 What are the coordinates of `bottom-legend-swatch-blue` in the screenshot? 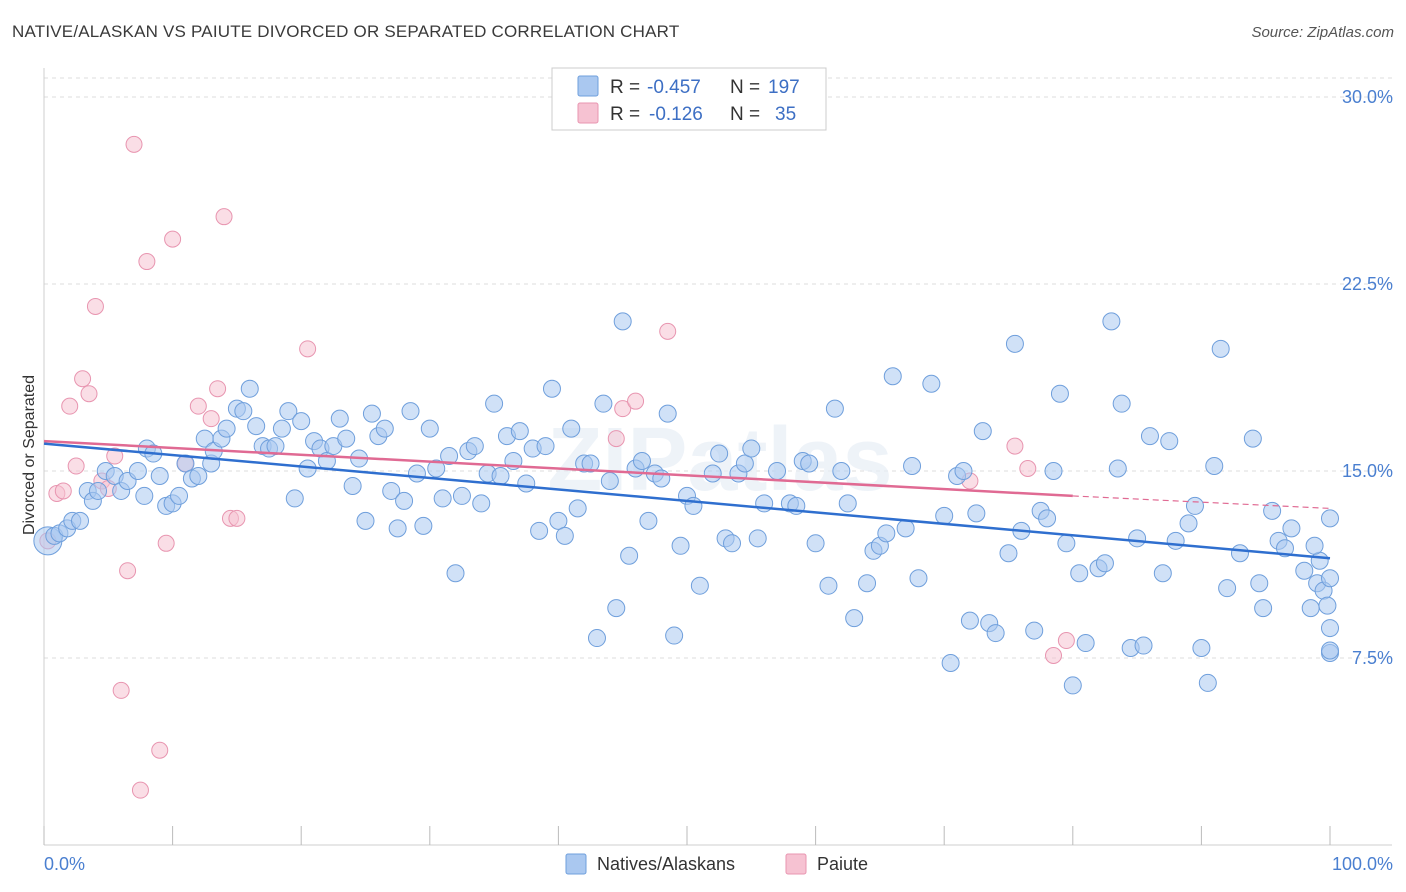 It's located at (576, 864).